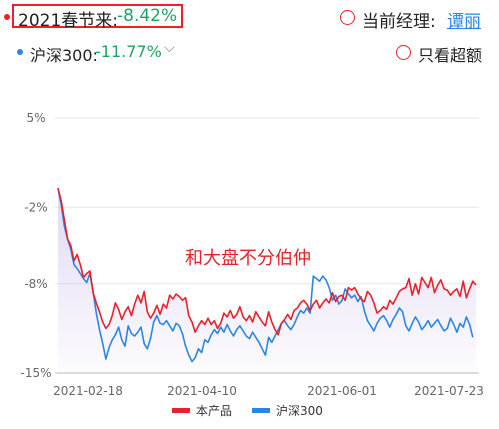 This screenshot has height=429, width=499. What do you see at coordinates (342, 391) in the screenshot?
I see `x-tick-label: 2021-06-01` at bounding box center [342, 391].